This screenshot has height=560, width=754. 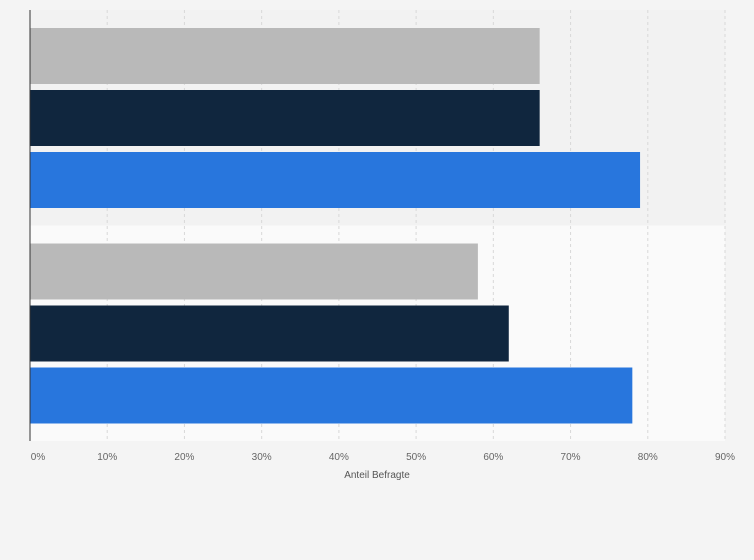 What do you see at coordinates (571, 457) in the screenshot?
I see `x-tick-label: 70%` at bounding box center [571, 457].